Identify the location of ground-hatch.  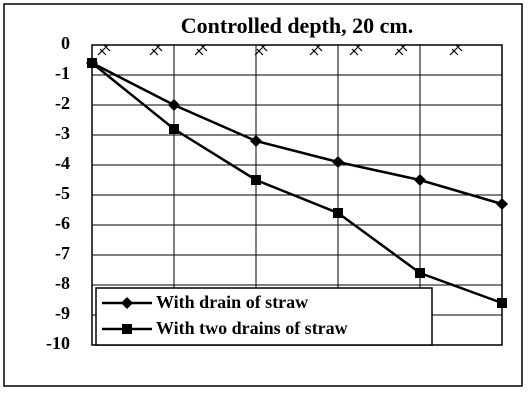
(280, 50).